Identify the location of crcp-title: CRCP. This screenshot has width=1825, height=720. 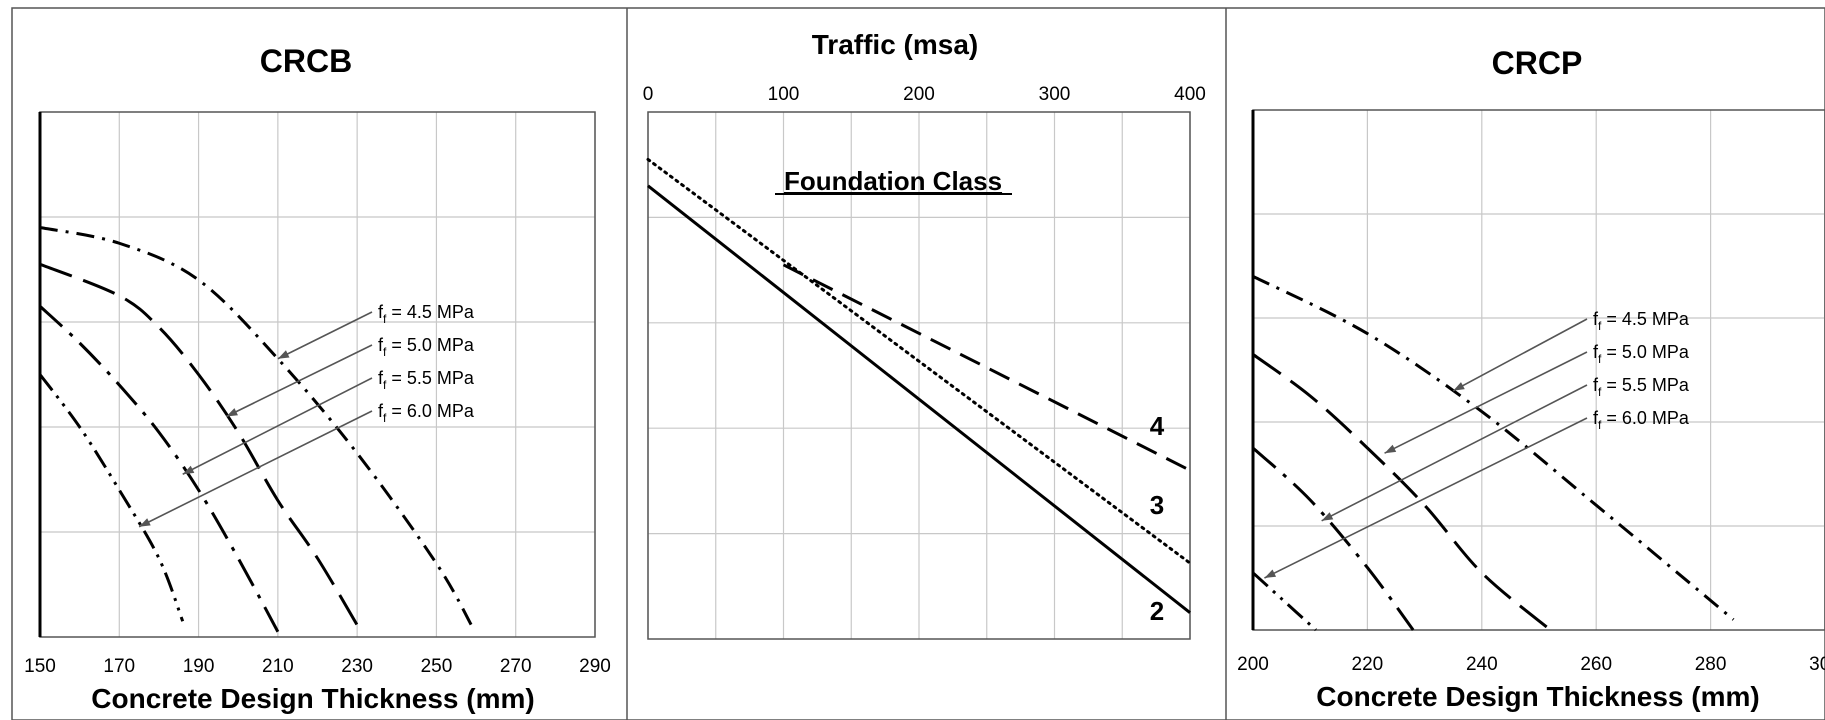
(1537, 63).